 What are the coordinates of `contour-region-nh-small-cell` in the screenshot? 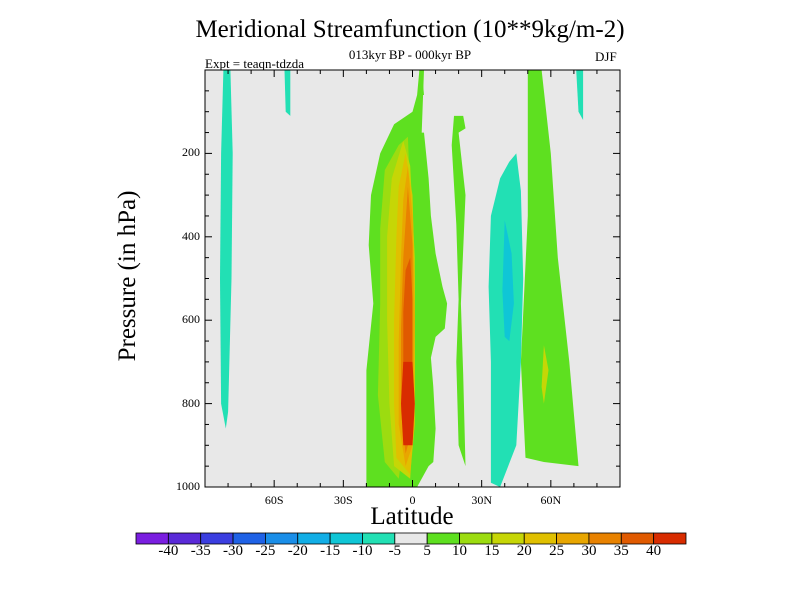 It's located at (580, 95).